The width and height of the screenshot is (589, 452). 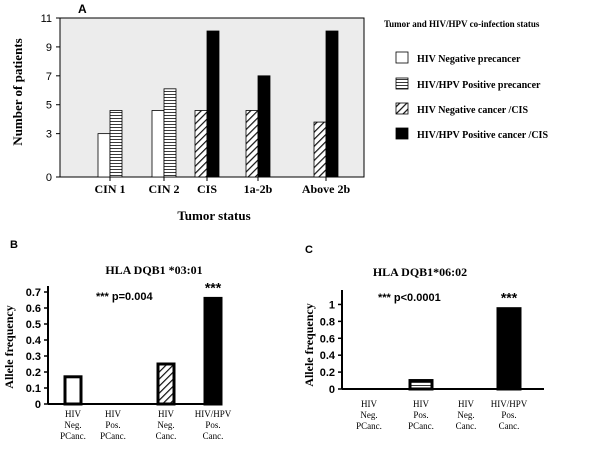 I want to click on panel-b-category-label: HIV/HPV, so click(x=213, y=414).